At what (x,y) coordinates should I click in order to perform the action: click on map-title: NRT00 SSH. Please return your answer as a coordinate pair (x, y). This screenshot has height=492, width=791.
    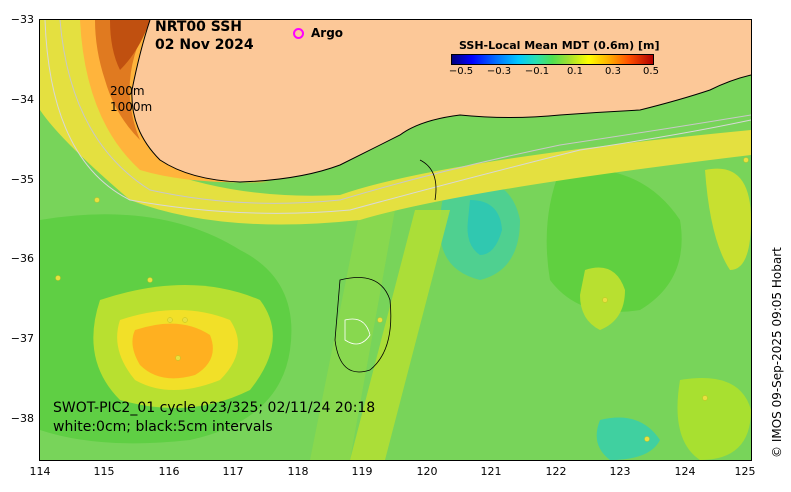
    Looking at the image, I should click on (199, 27).